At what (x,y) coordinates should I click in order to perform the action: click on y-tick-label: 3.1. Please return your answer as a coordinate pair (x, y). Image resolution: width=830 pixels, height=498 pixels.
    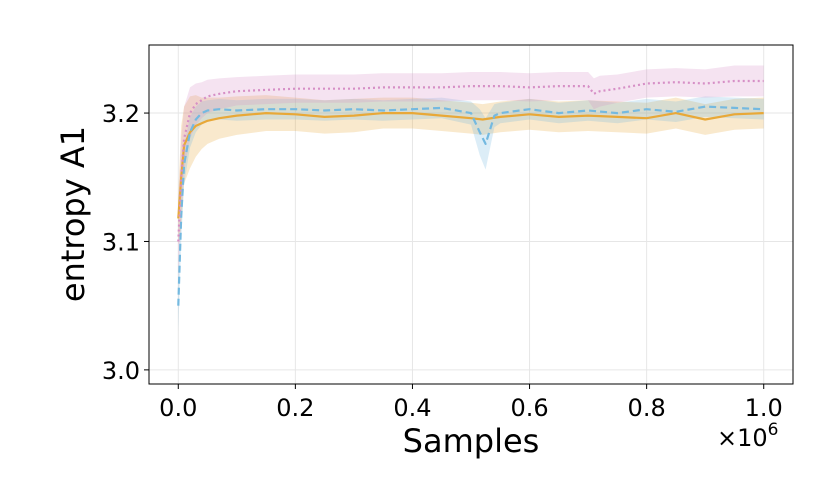
    Looking at the image, I should click on (121, 242).